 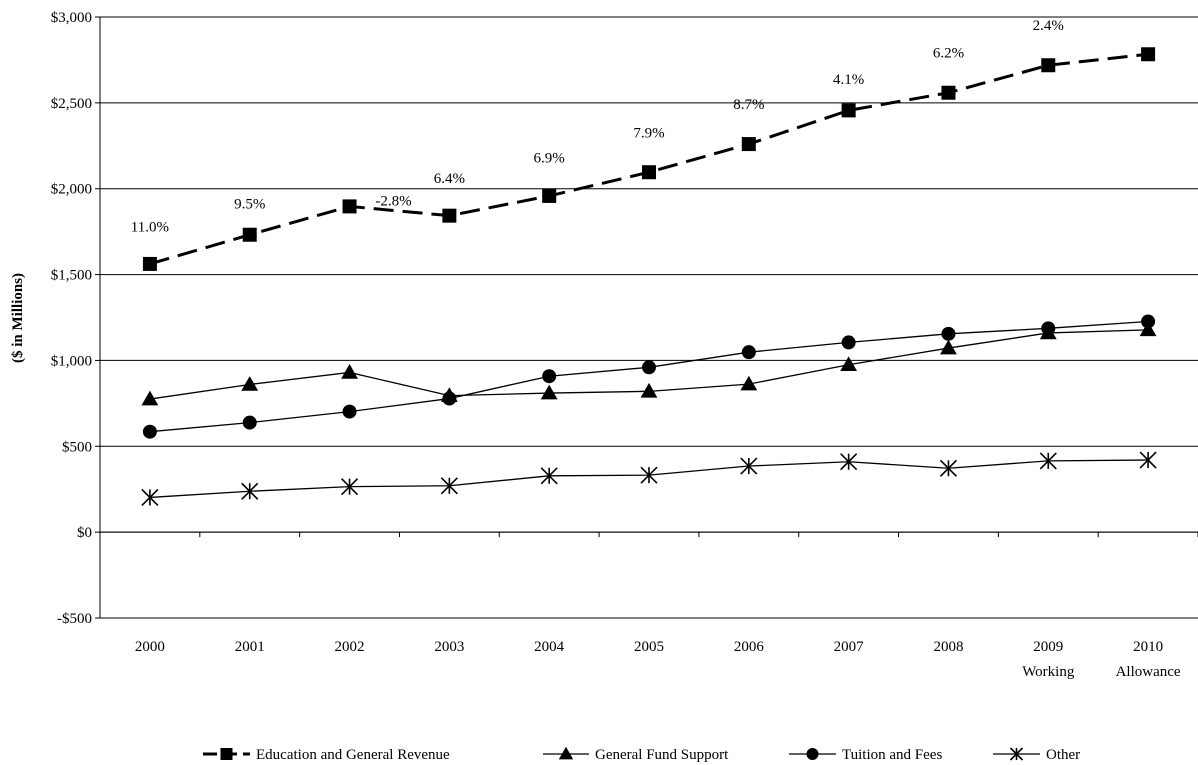 What do you see at coordinates (84, 533) in the screenshot?
I see `y-tick-label: $0` at bounding box center [84, 533].